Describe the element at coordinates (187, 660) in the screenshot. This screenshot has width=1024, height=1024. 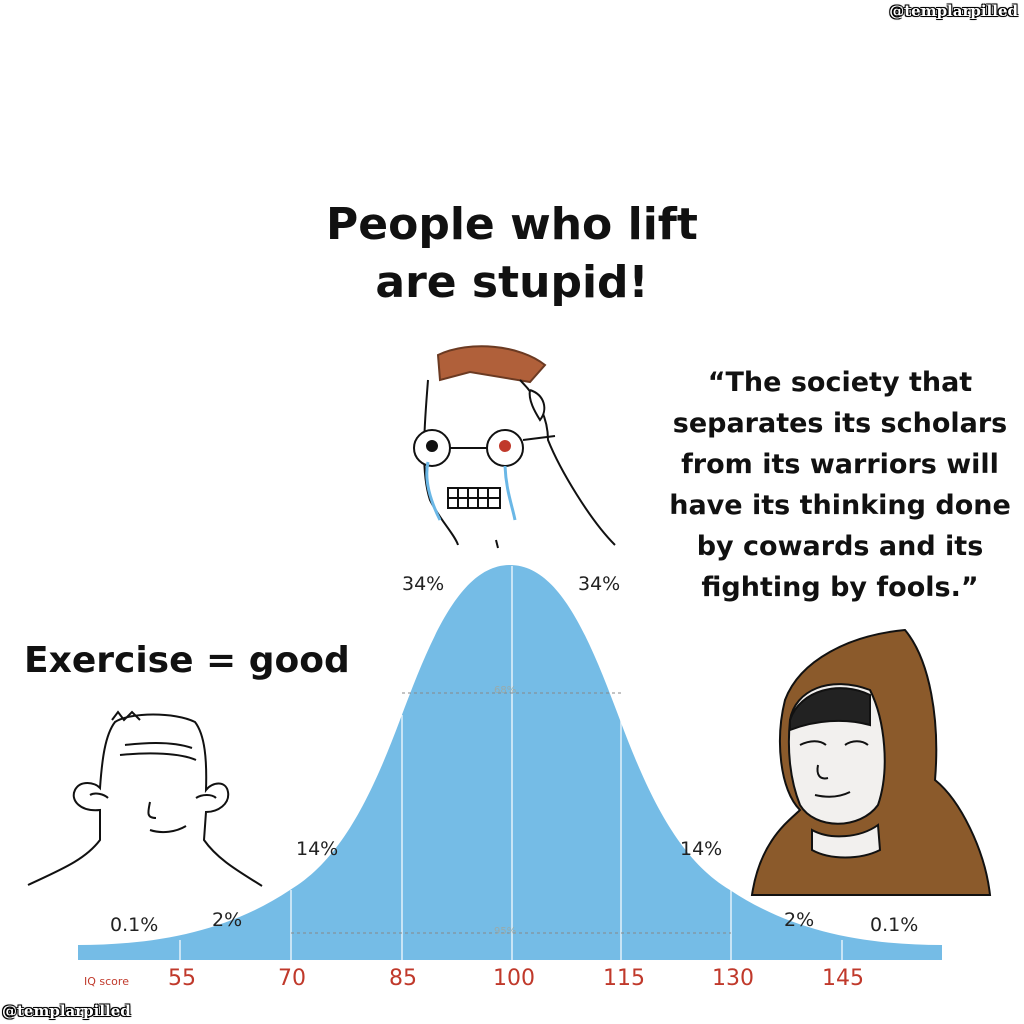
I see `left-caption: Exercise = good` at that location.